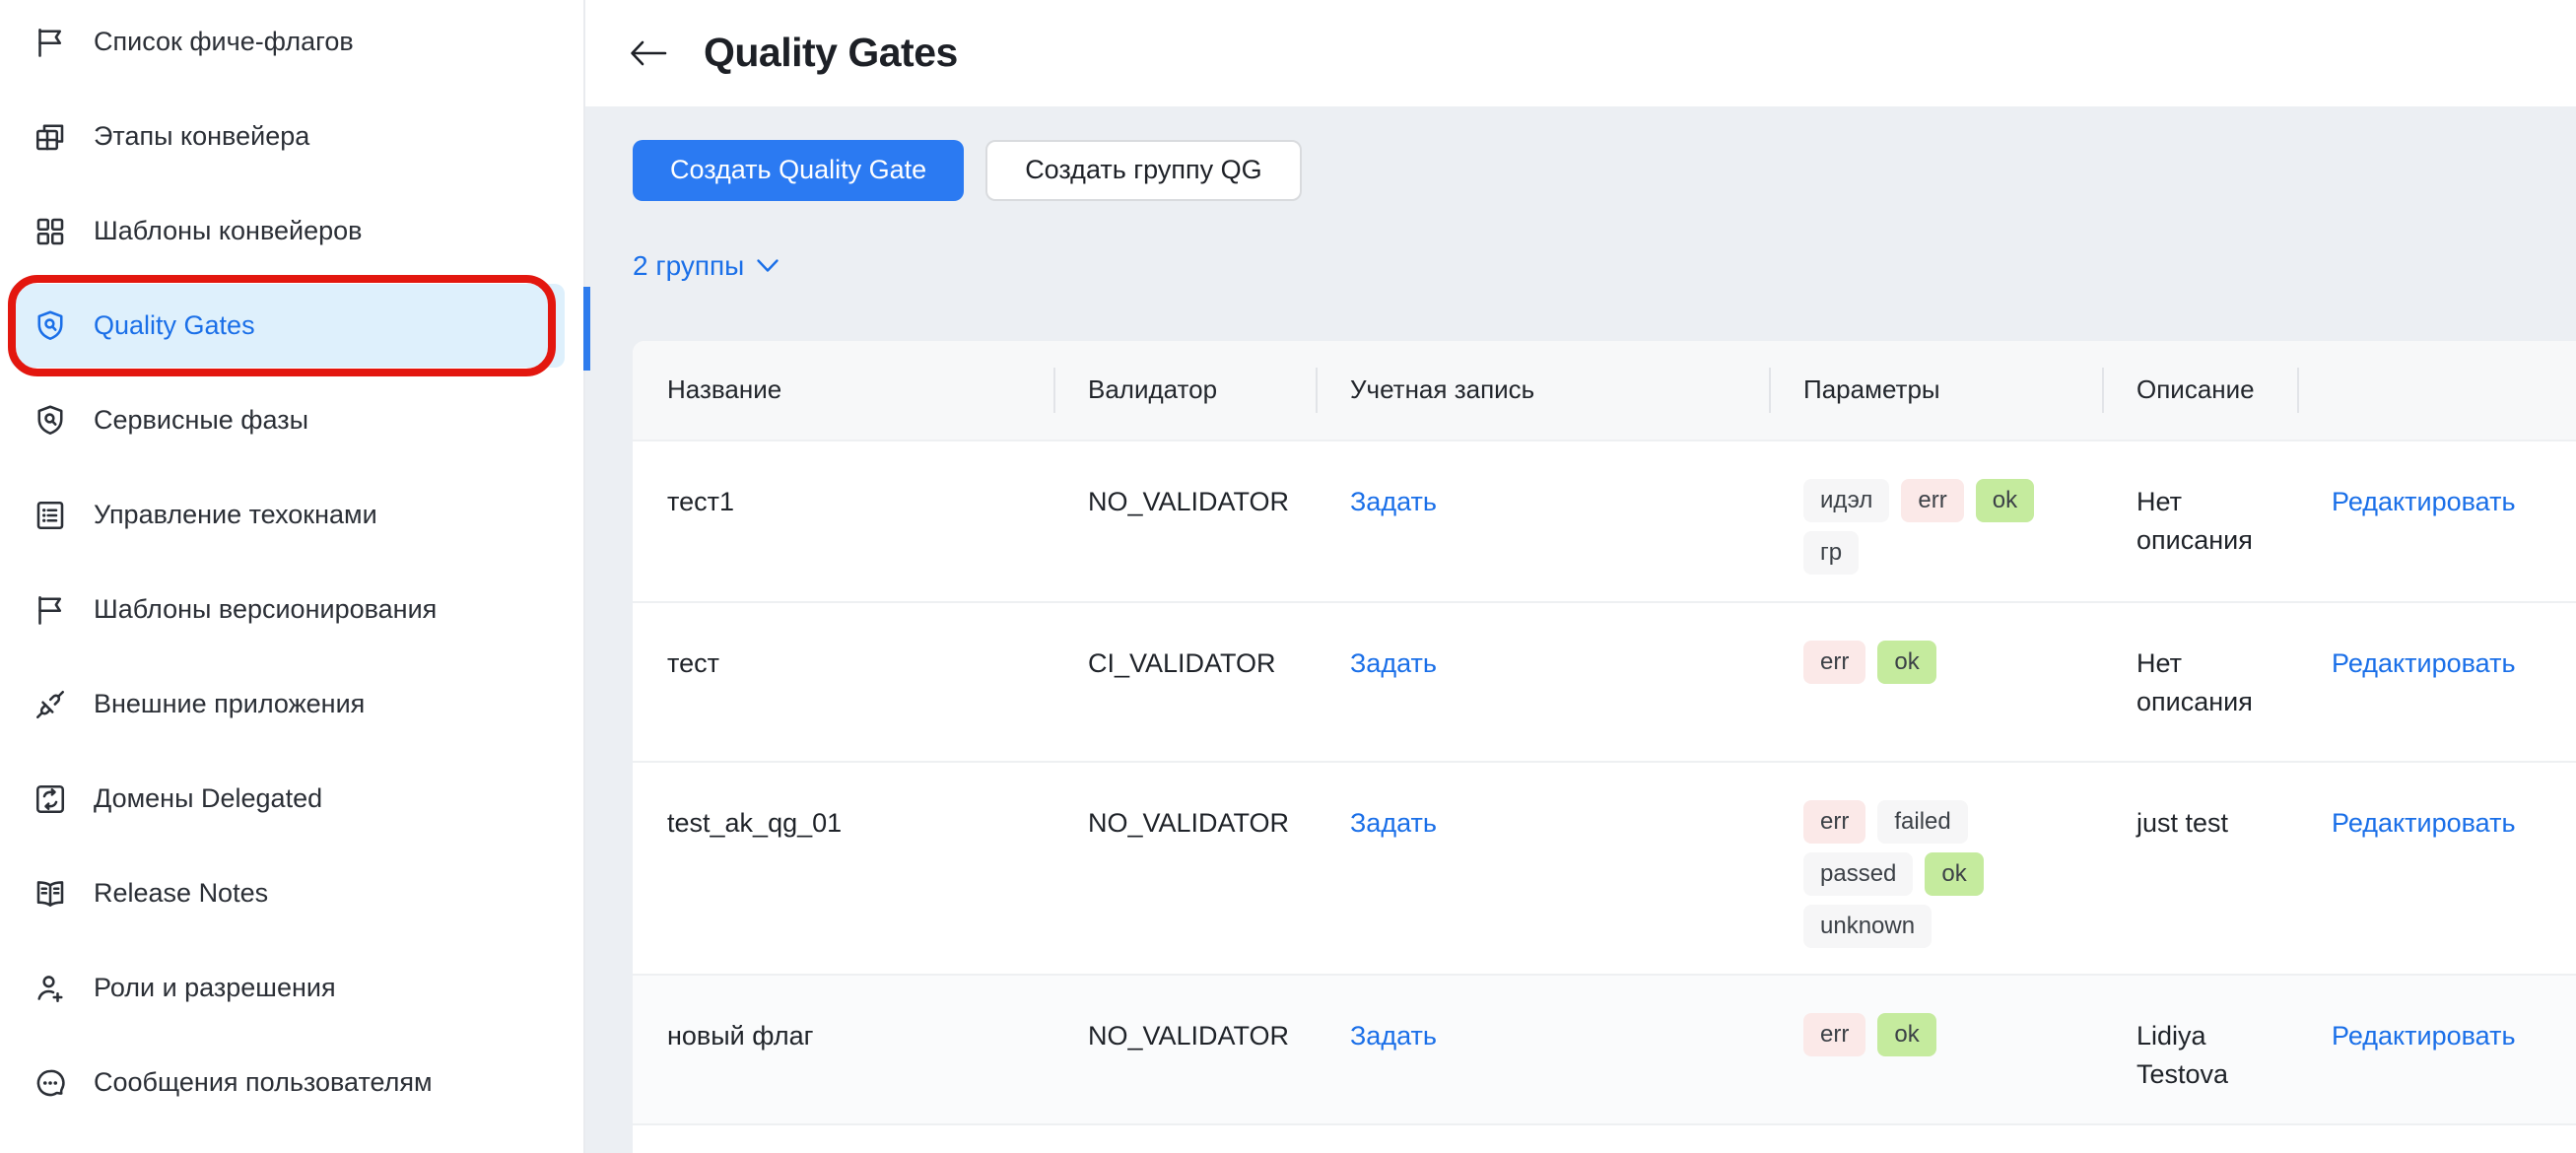  What do you see at coordinates (50, 137) in the screenshot?
I see `pipeline-stages-icon` at bounding box center [50, 137].